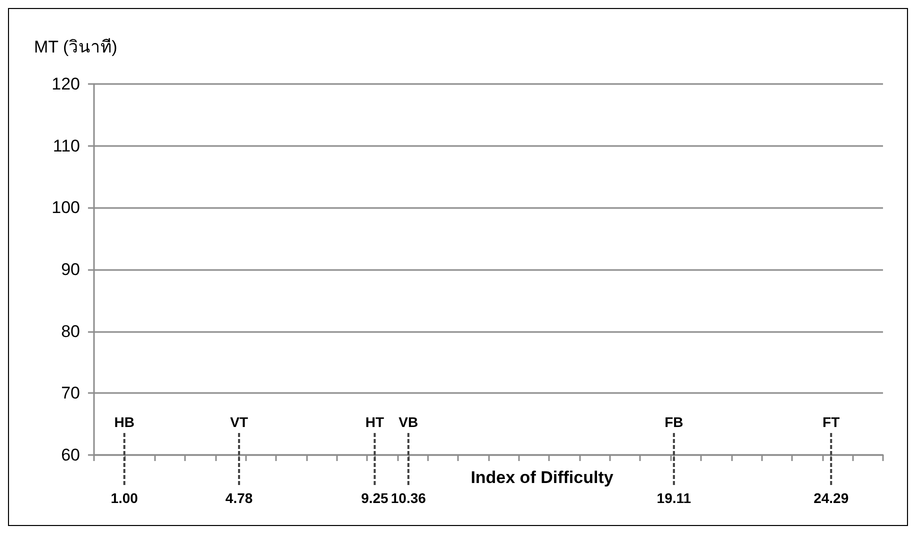  What do you see at coordinates (124, 498) in the screenshot?
I see `x-tick-label: 1.00` at bounding box center [124, 498].